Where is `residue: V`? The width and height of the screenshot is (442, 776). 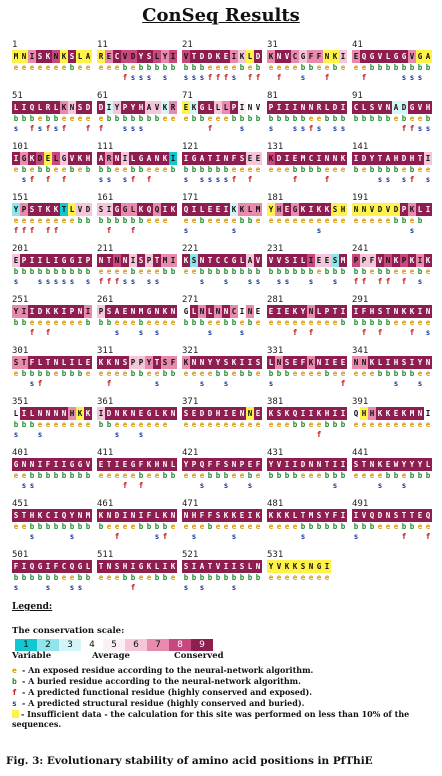 residue: V is located at coordinates (125, 56).